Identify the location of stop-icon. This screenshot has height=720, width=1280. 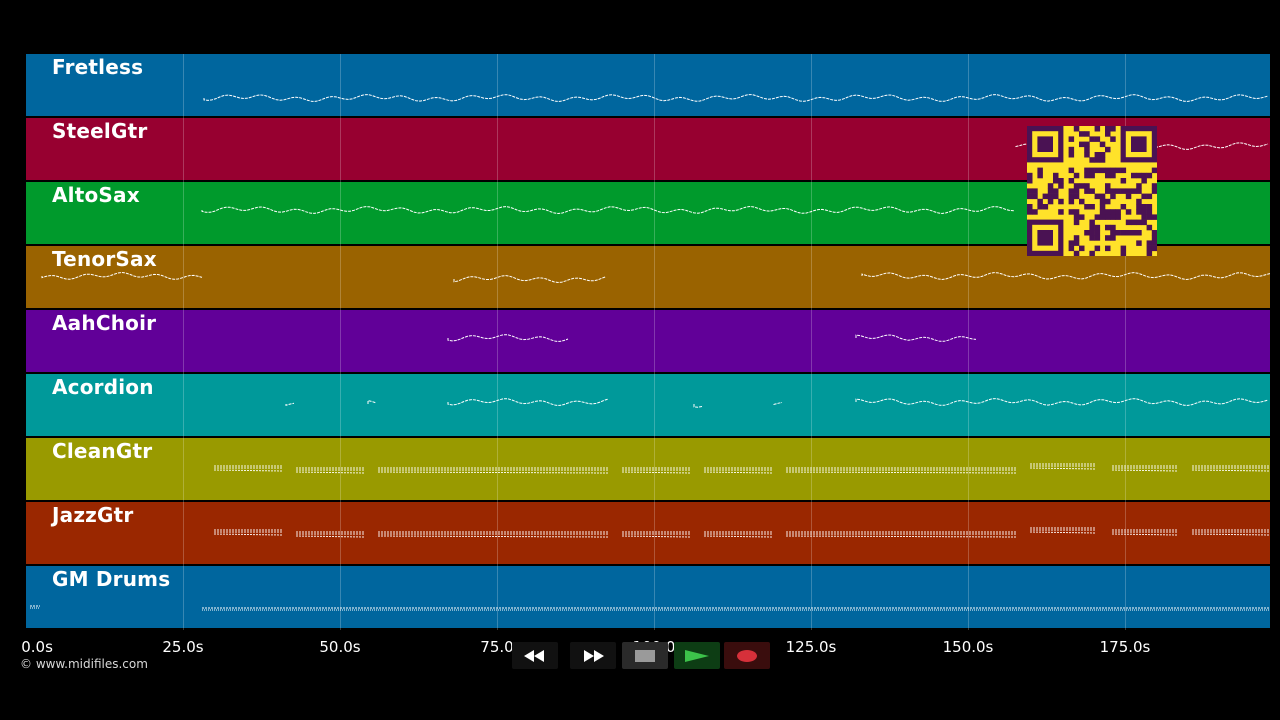
(645, 655).